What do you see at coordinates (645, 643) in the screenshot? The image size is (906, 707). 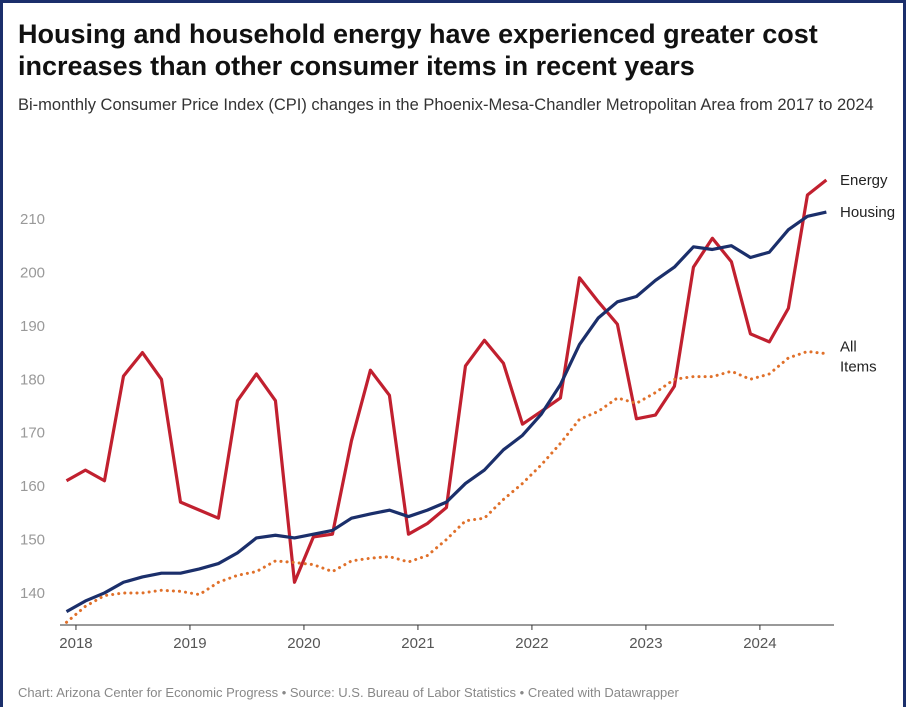 I see `x-tick-label: 2023` at bounding box center [645, 643].